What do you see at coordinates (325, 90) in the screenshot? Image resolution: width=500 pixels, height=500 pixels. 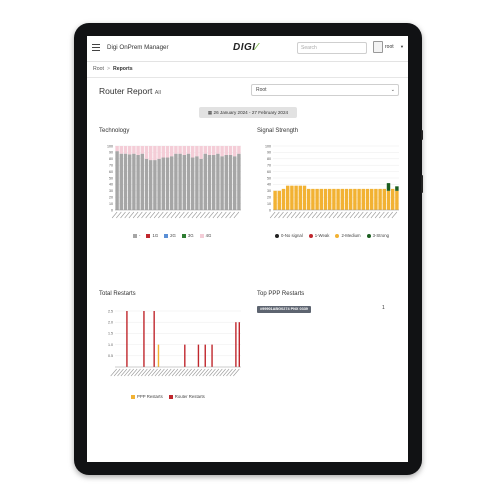 I see `group-select: Root ⌄` at bounding box center [325, 90].